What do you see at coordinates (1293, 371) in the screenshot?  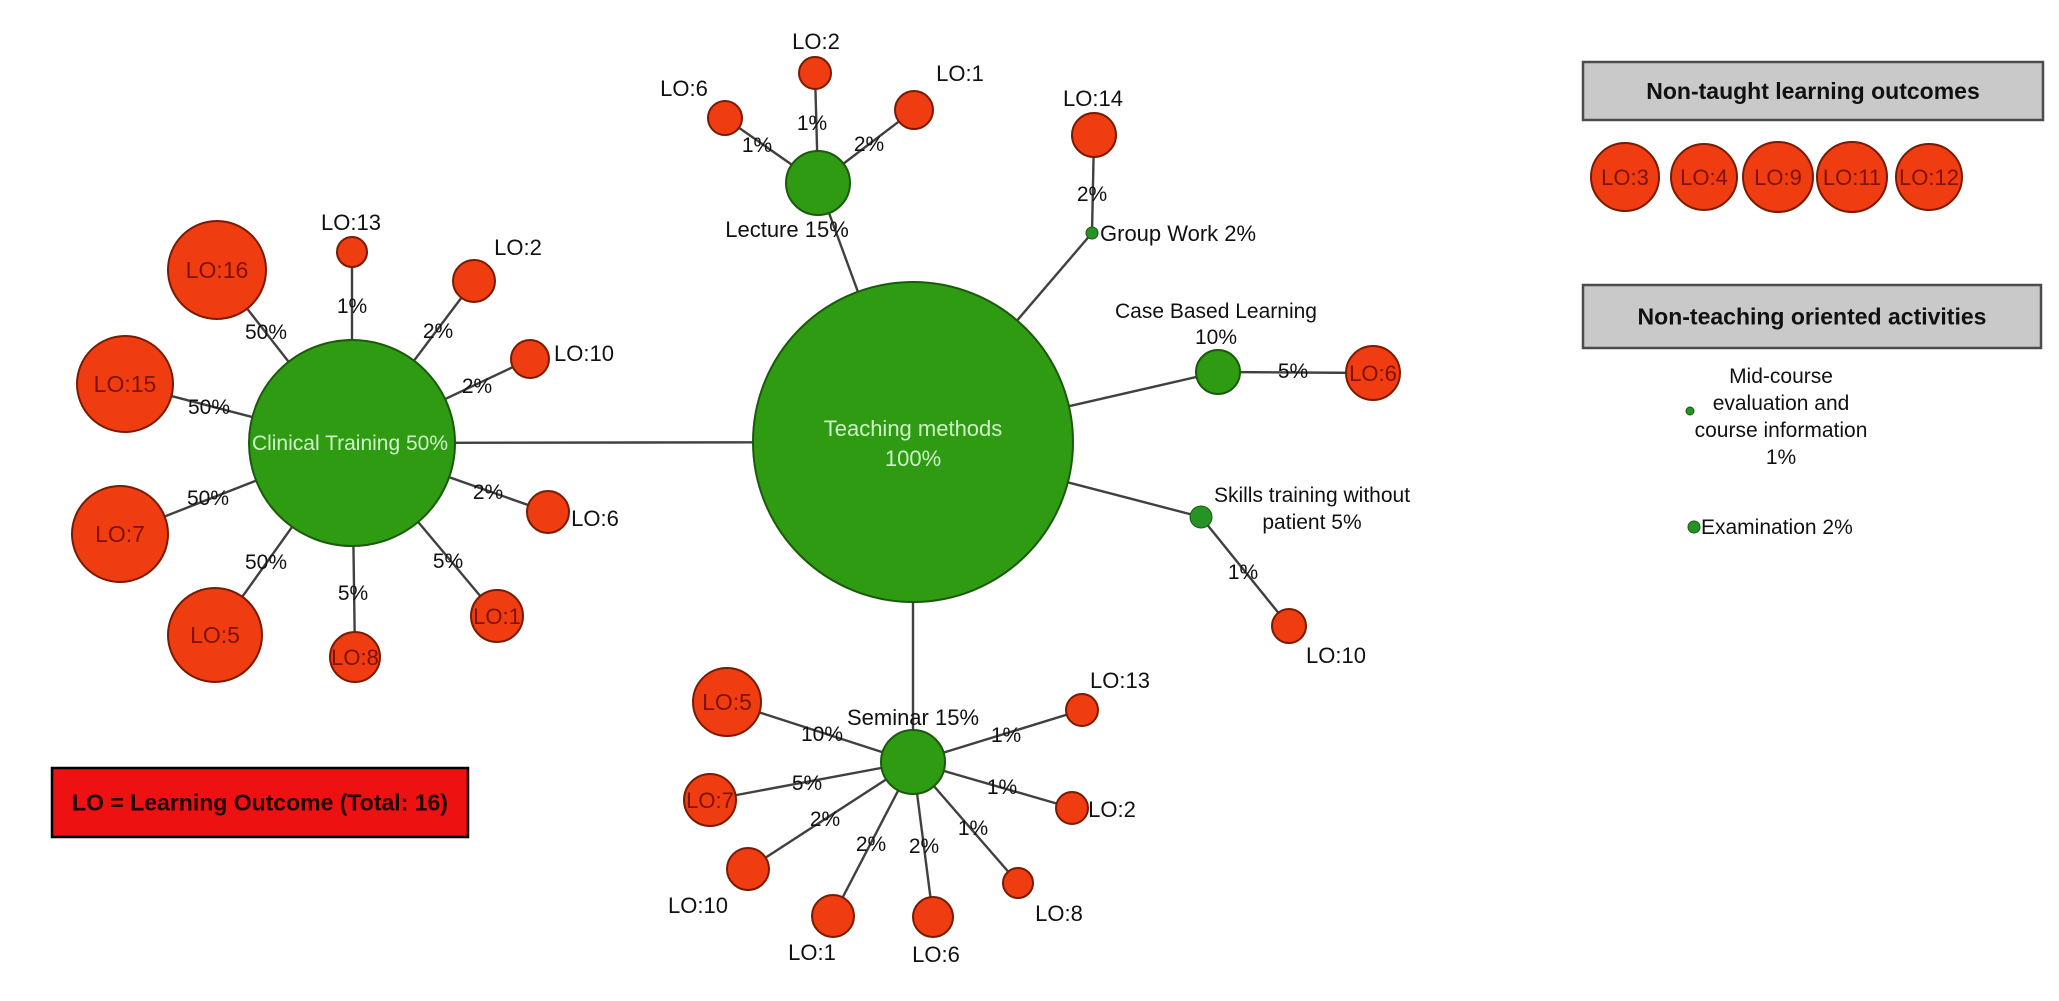 I see `edge-label-cbl-lo6-pct: 5%` at bounding box center [1293, 371].